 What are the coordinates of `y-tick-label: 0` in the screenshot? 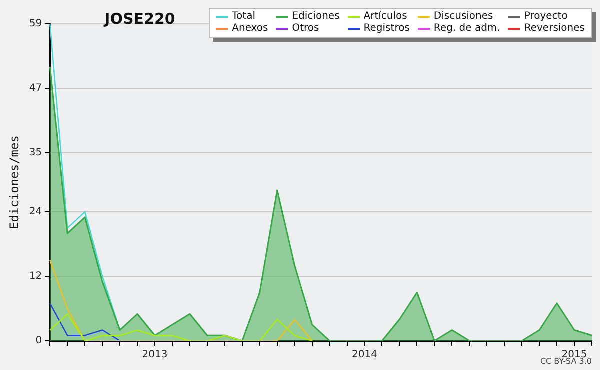 It's located at (39, 341).